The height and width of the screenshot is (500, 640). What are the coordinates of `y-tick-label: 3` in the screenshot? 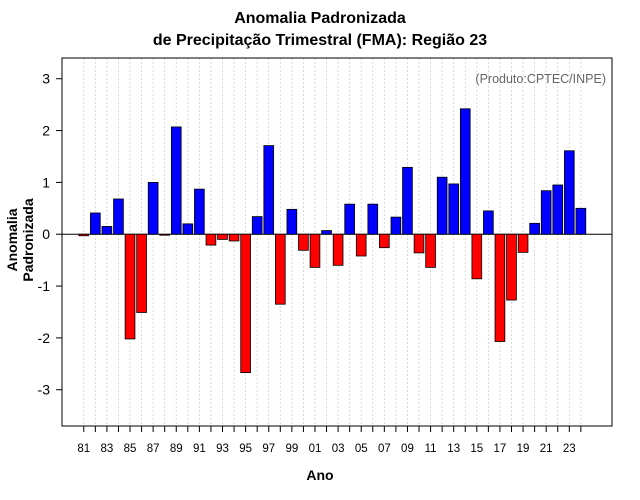 It's located at (46, 79).